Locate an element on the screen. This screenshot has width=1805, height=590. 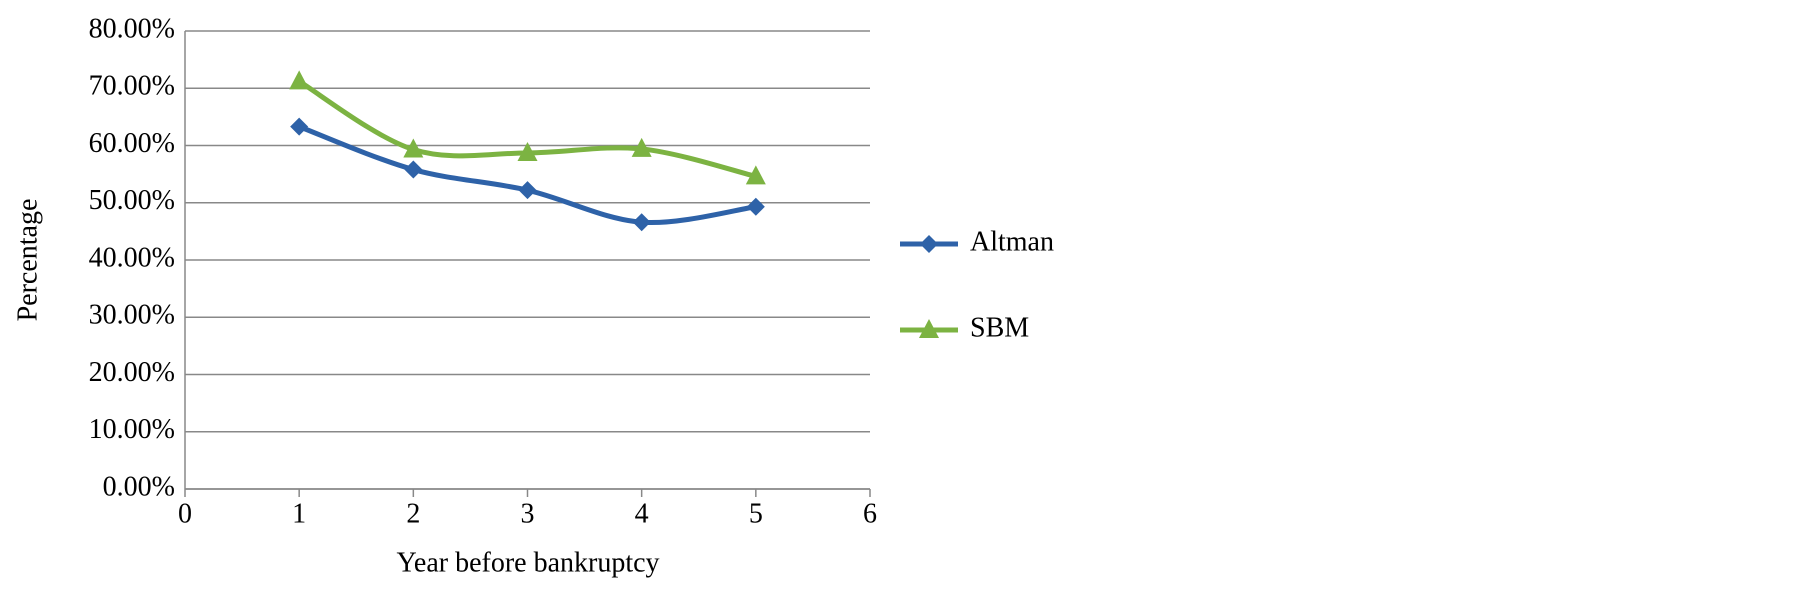
y-tick-label: 60.00% is located at coordinates (132, 143).